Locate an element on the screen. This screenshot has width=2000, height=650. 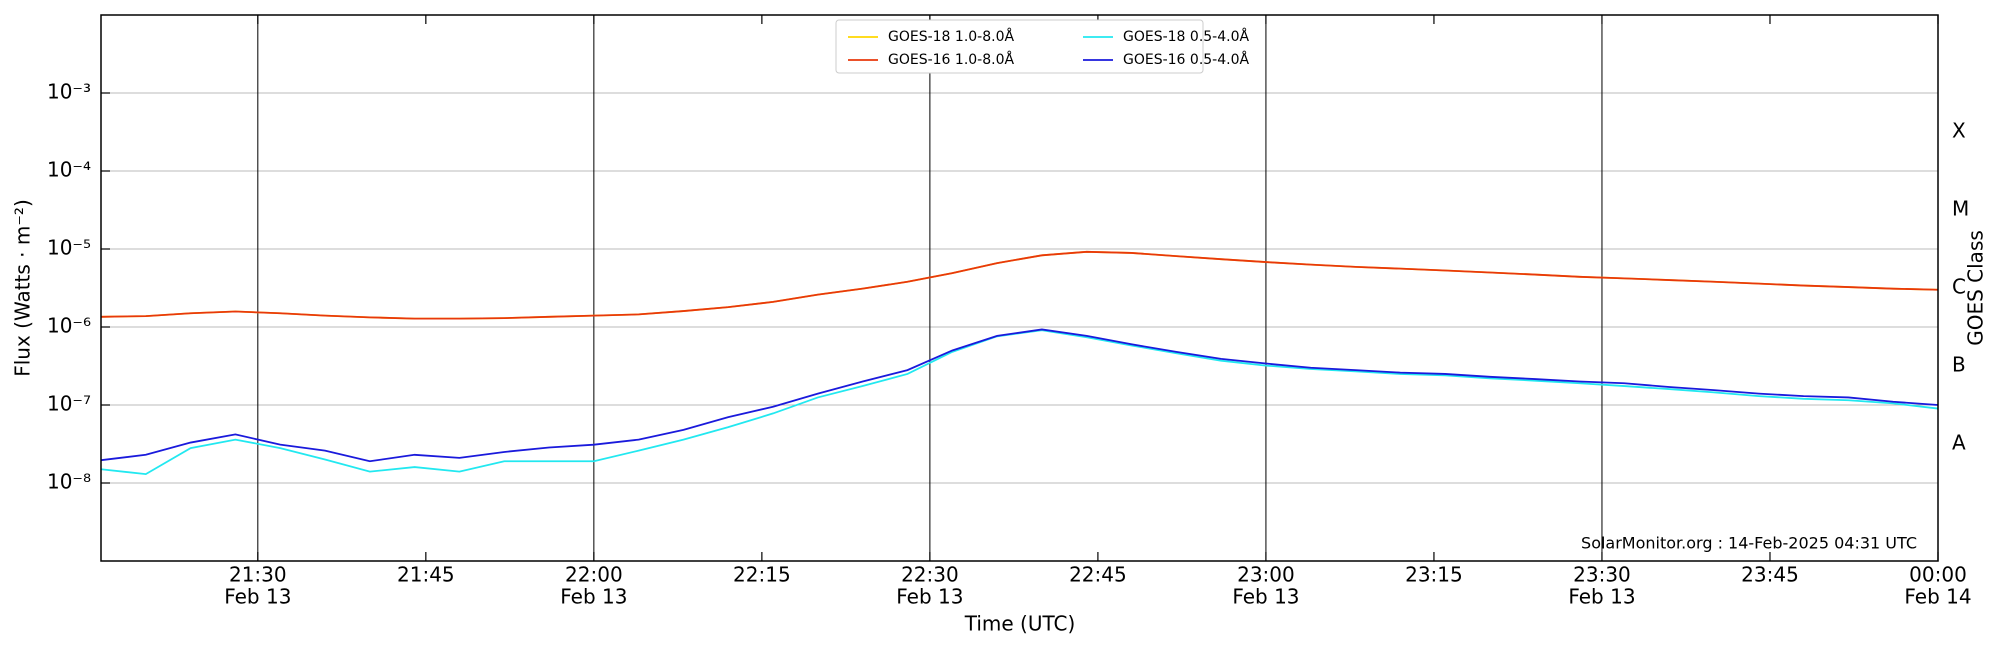
legend-label: GOES-18 0.5-4.0Å is located at coordinates (1186, 36).